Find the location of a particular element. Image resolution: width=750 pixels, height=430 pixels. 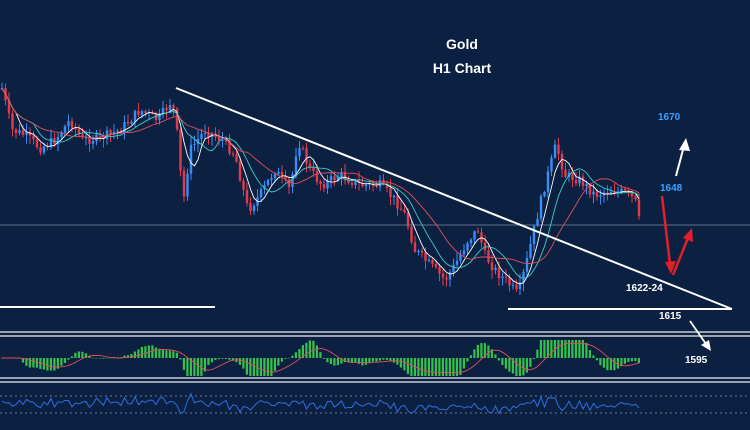

rsi-group is located at coordinates (320, 403).